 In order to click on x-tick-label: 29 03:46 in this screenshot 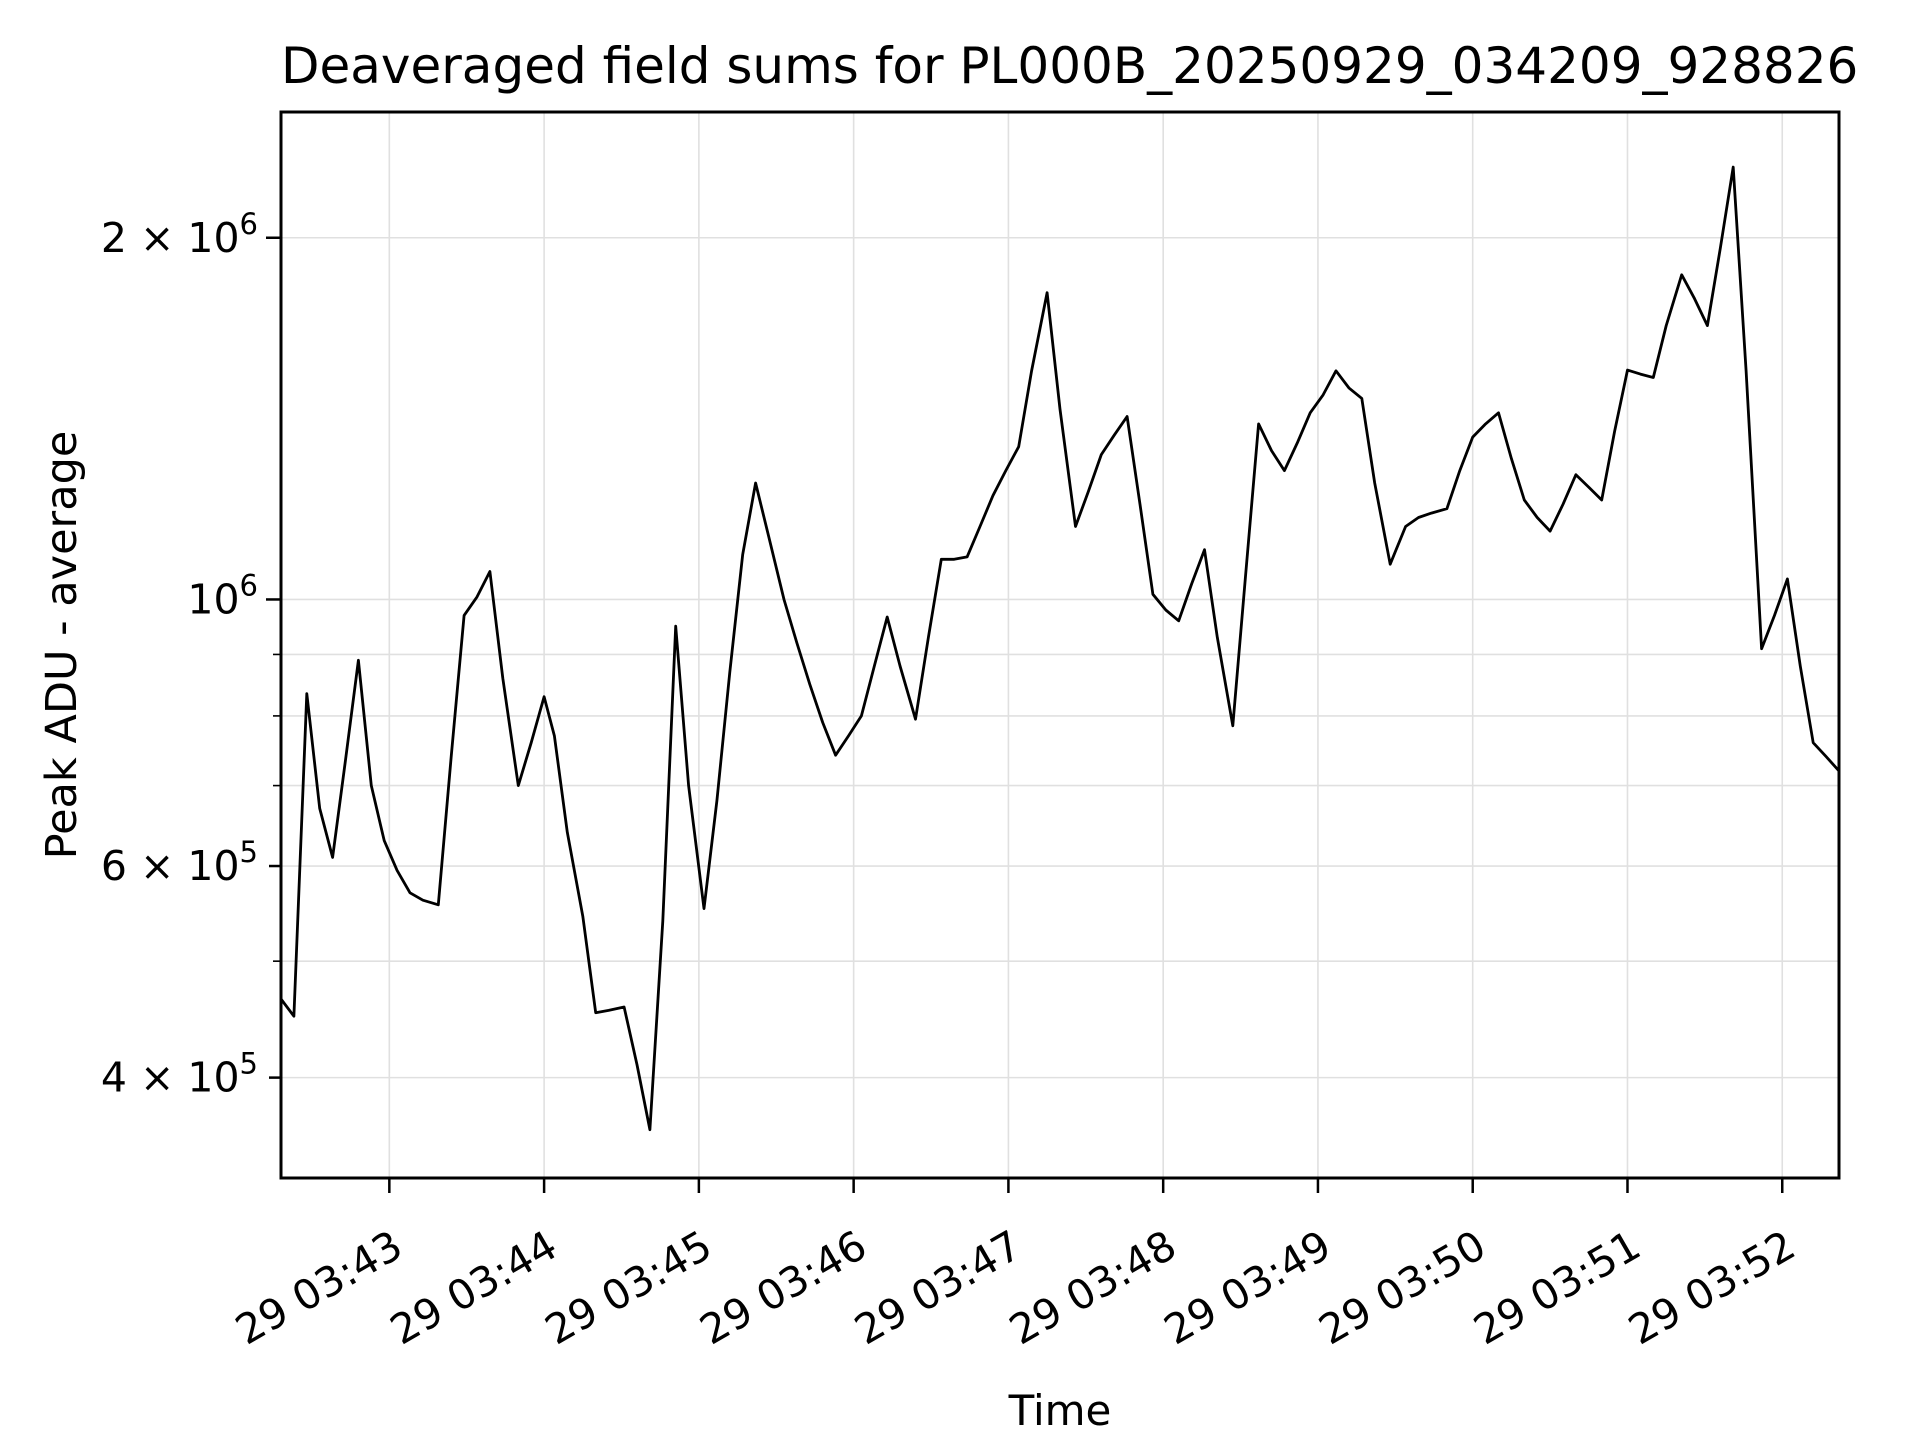, I will do `click(783, 1287)`.